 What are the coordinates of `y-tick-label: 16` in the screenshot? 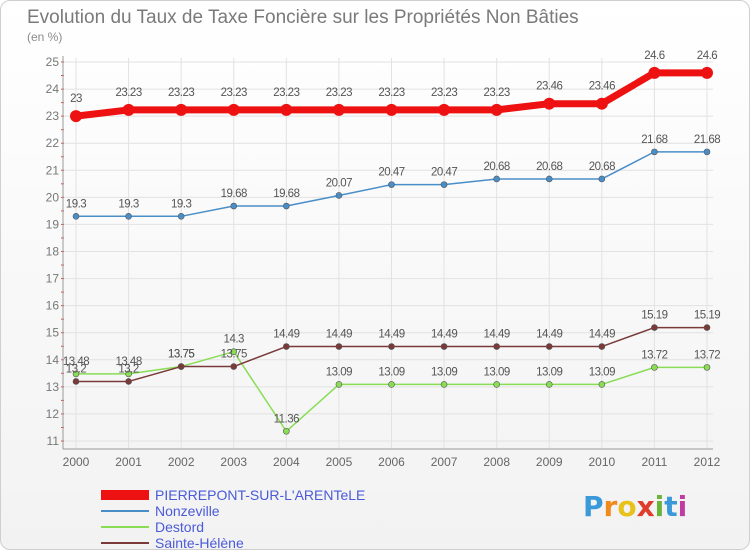 It's located at (53, 306).